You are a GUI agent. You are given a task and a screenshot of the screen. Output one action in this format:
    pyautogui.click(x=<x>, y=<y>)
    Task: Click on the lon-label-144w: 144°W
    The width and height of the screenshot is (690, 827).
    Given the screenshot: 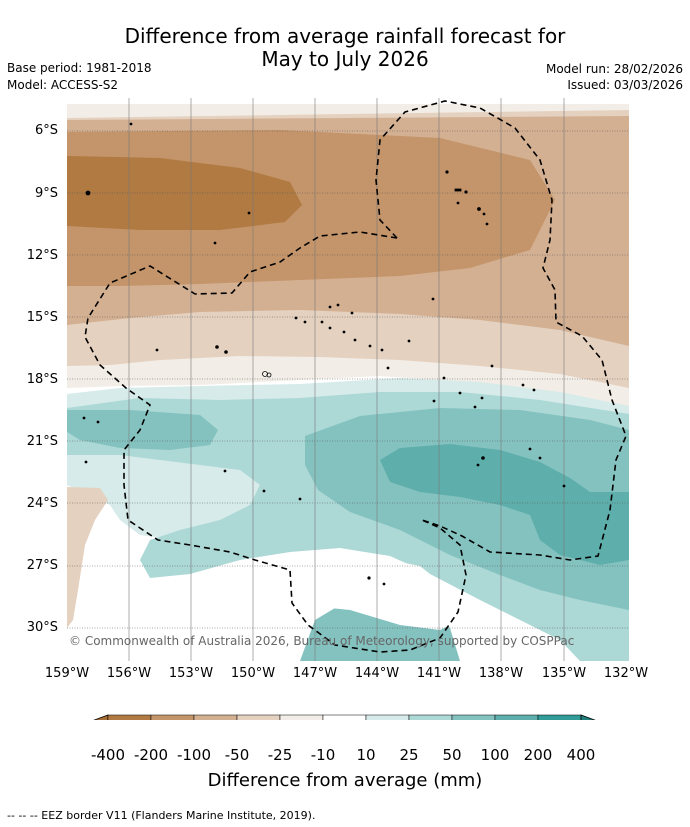 What is the action you would take?
    pyautogui.click(x=377, y=673)
    